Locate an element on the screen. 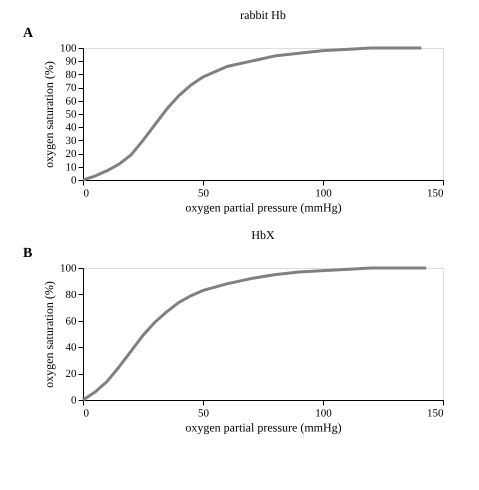  chart-title: rabbit Hb is located at coordinates (263, 15).